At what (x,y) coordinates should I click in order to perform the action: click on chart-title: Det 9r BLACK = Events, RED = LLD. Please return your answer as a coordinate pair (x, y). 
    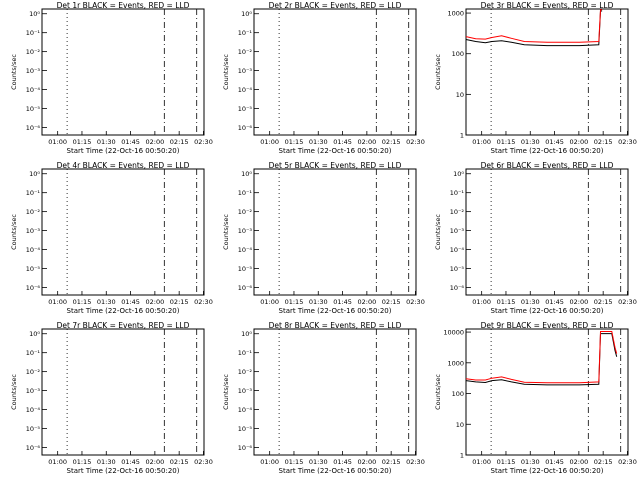
    Looking at the image, I should click on (547, 325).